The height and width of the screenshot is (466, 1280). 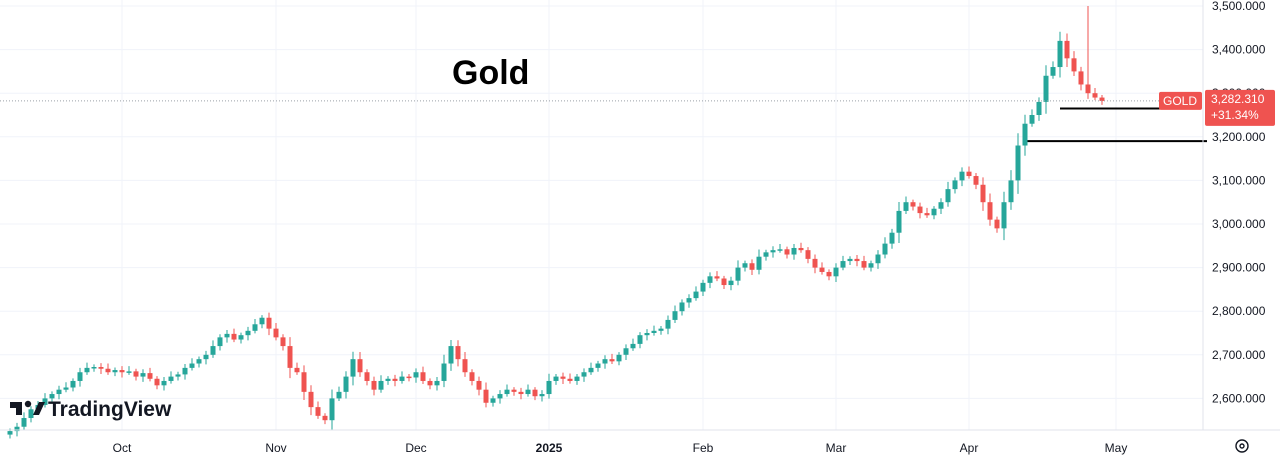 What do you see at coordinates (703, 448) in the screenshot?
I see `time-tick-label: Feb` at bounding box center [703, 448].